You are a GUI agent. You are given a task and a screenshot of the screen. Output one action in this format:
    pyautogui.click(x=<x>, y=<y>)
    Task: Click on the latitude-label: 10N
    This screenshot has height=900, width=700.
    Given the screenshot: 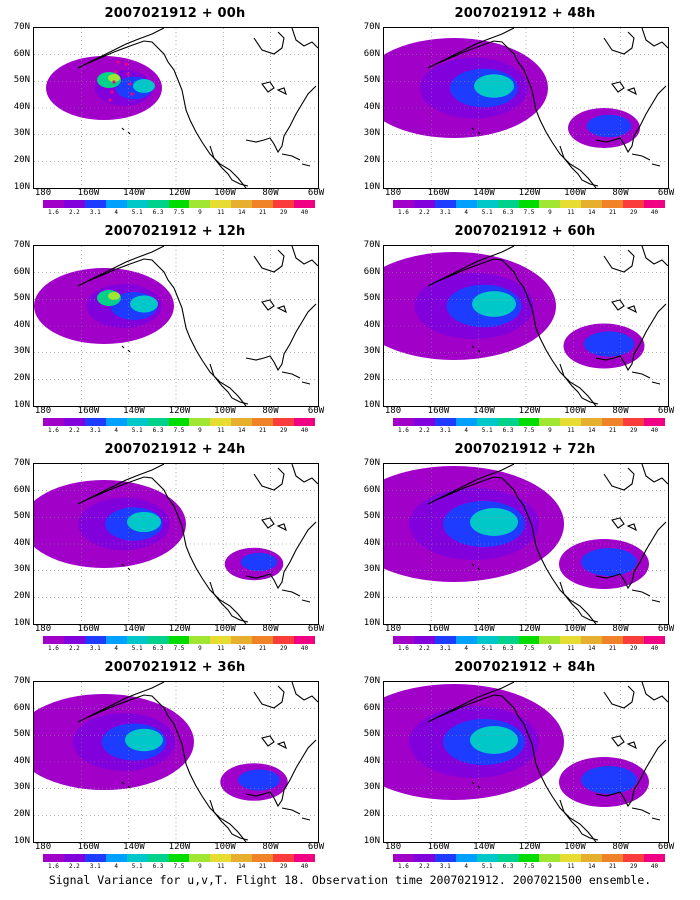 What is the action you would take?
    pyautogui.click(x=21, y=186)
    